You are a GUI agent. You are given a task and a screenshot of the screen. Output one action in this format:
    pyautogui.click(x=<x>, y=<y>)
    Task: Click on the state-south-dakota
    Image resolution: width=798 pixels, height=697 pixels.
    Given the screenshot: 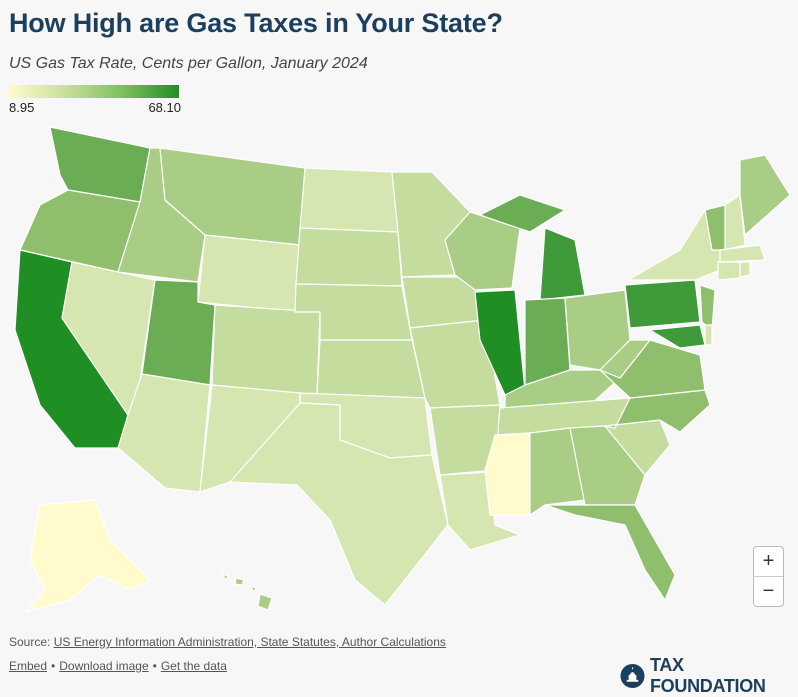 What is the action you would take?
    pyautogui.click(x=349, y=257)
    